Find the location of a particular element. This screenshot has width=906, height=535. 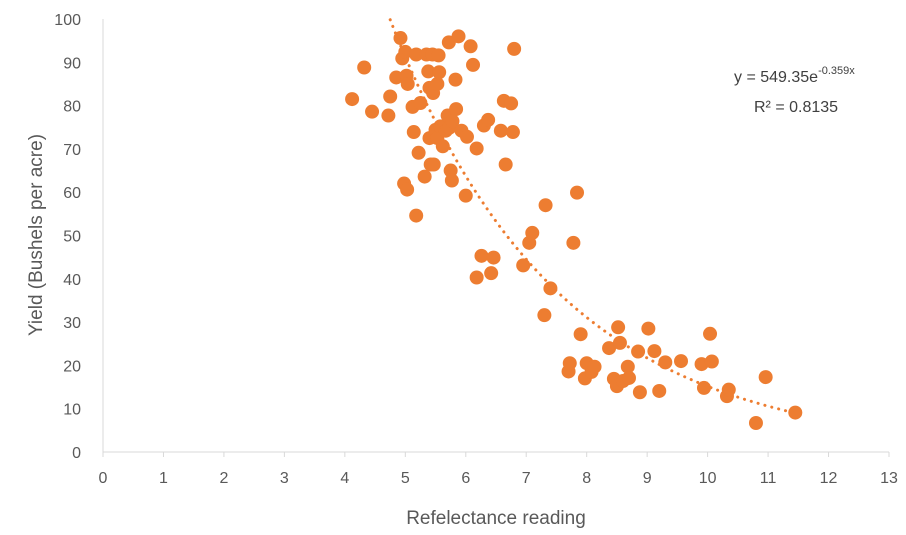

r-squared-label: R² = 0.8135 is located at coordinates (796, 107).